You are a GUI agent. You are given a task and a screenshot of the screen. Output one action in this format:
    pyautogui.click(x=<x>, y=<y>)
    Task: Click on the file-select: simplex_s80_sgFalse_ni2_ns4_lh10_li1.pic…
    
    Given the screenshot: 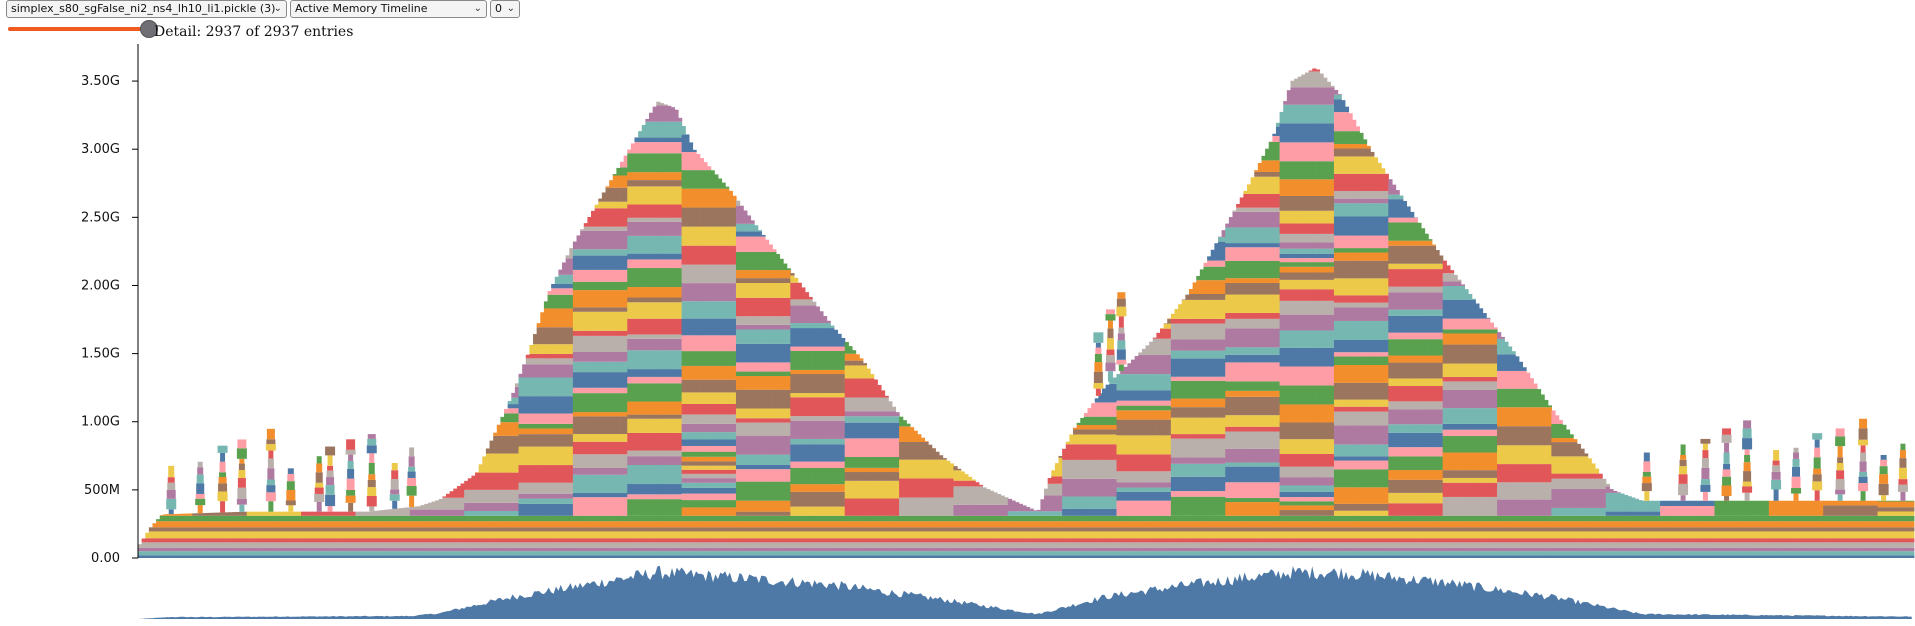 What is the action you would take?
    pyautogui.click(x=146, y=9)
    